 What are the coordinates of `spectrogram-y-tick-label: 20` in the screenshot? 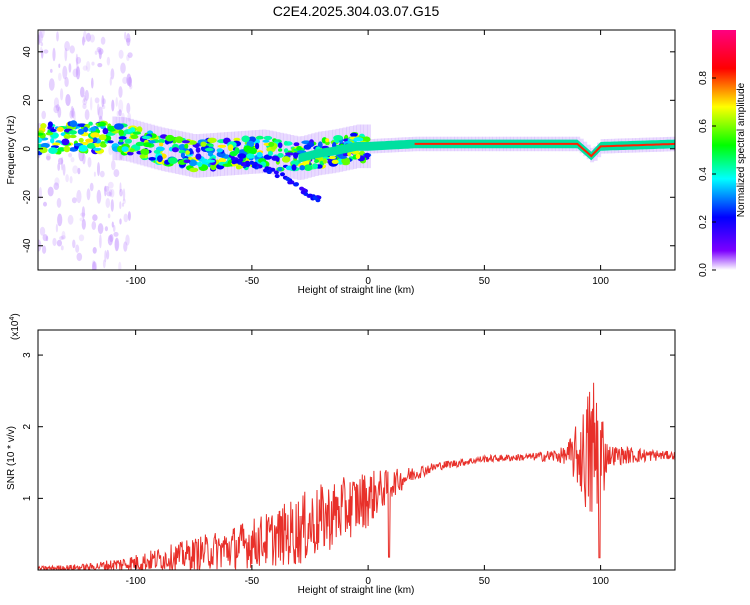 It's located at (27, 100).